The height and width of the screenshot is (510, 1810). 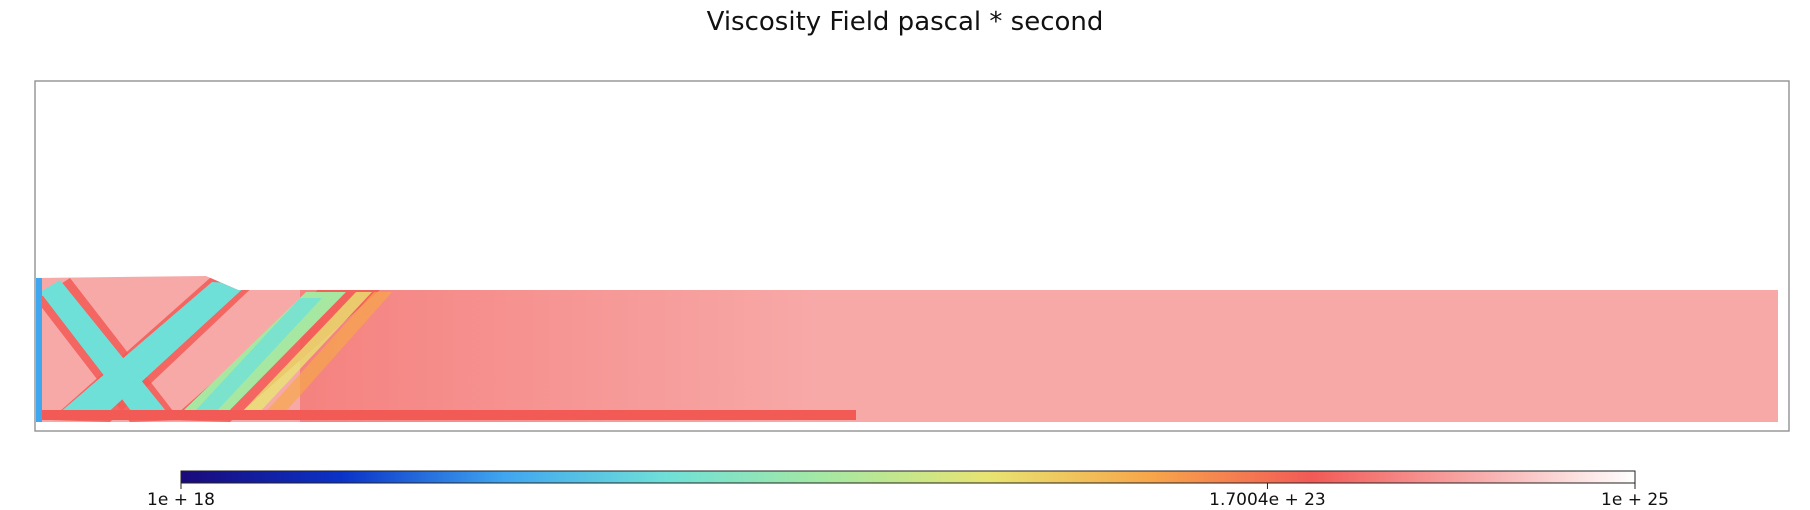 I want to click on field-wake, so click(x=560, y=355).